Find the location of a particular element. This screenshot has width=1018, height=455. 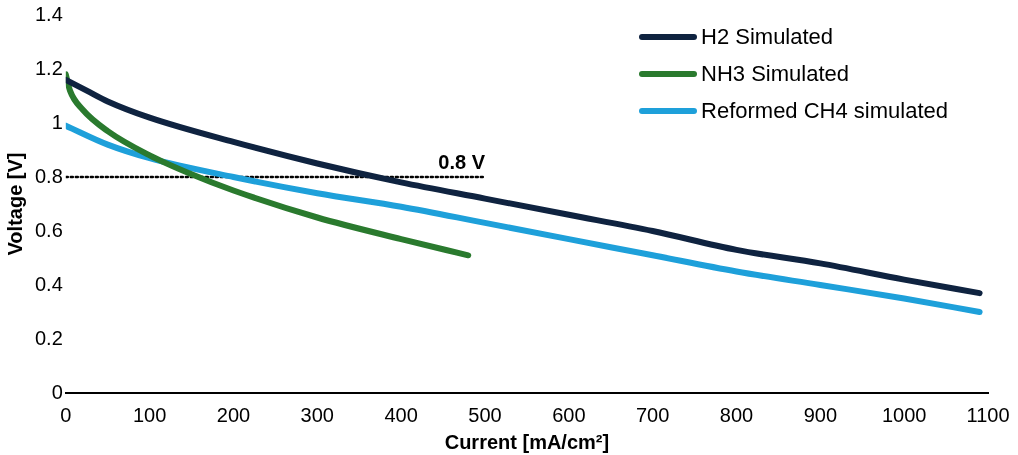

x-tick-label: 900 is located at coordinates (820, 414).